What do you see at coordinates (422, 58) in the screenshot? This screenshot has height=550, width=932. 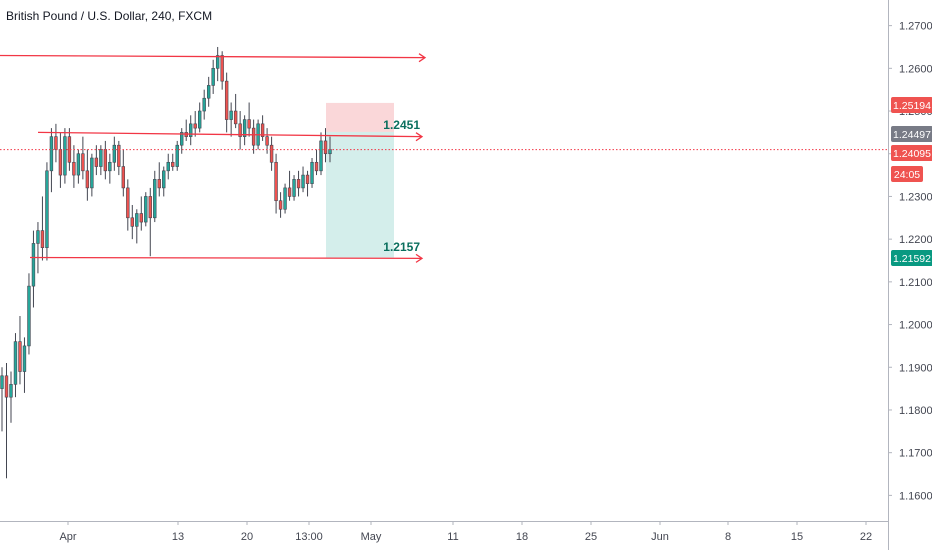 I see `ray-arrowhead` at bounding box center [422, 58].